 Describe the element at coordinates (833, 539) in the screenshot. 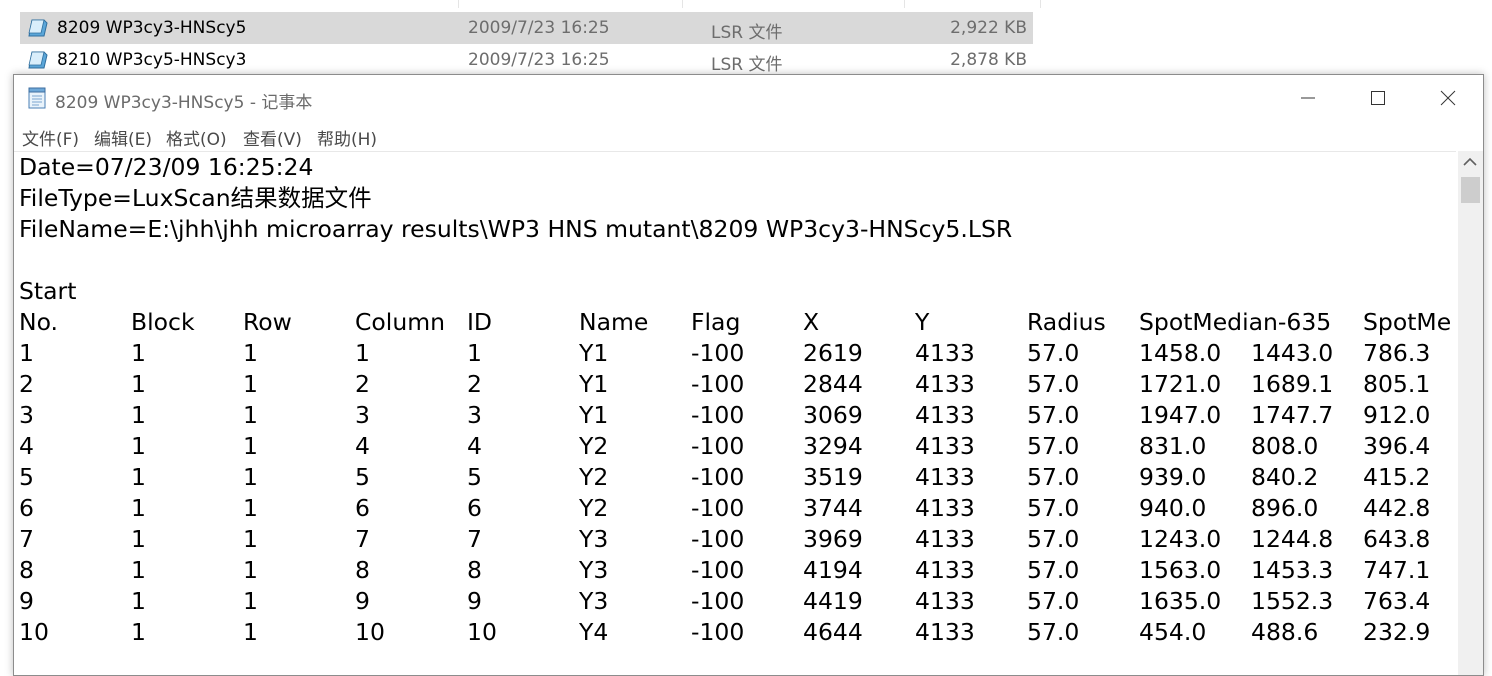

I see `table-cell: 3969` at that location.